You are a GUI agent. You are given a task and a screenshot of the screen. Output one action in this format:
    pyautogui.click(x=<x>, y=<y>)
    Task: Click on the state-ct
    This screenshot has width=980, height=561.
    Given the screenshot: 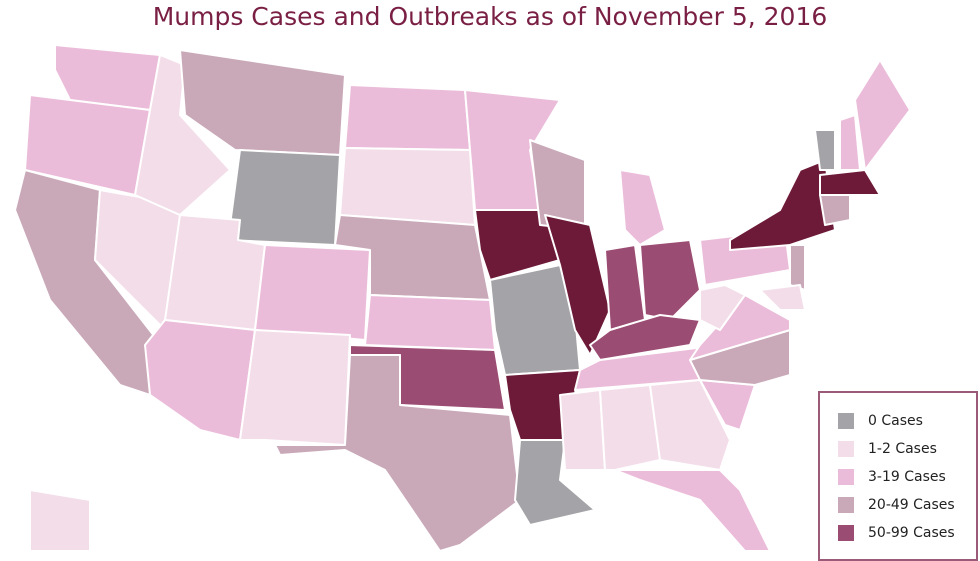 What is the action you would take?
    pyautogui.click(x=835, y=210)
    